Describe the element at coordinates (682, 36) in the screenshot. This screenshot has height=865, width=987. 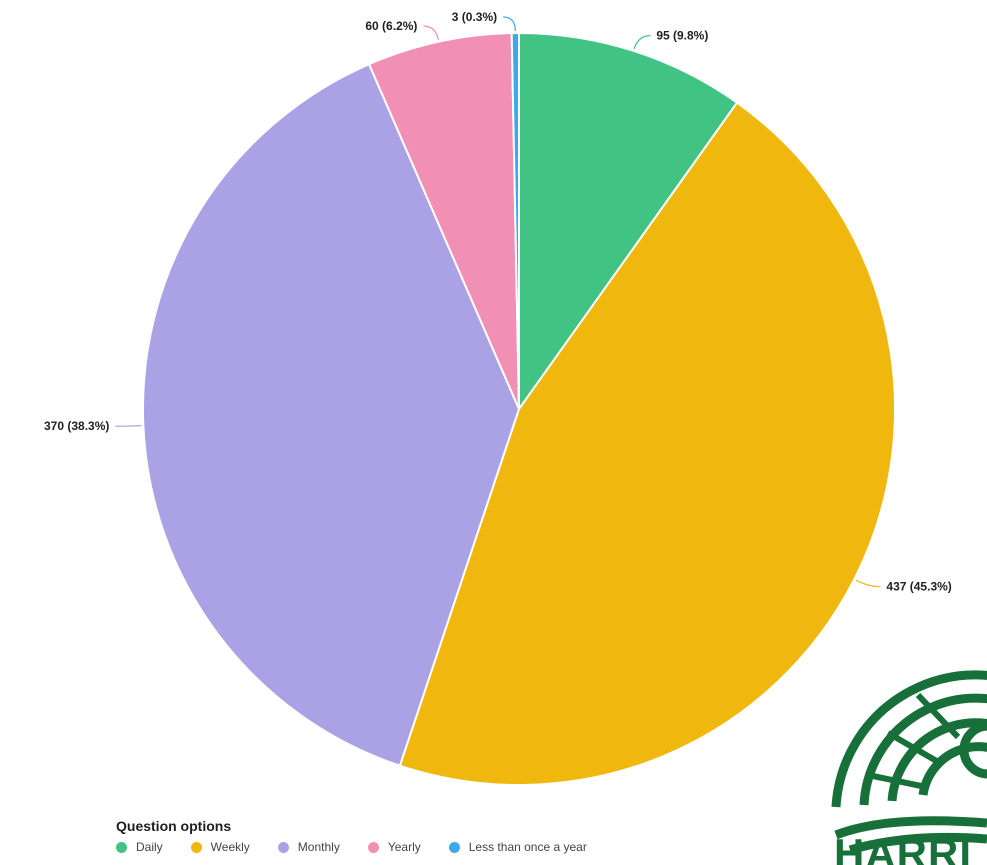
I see `slice-label-daily: 95 (9.8%)` at that location.